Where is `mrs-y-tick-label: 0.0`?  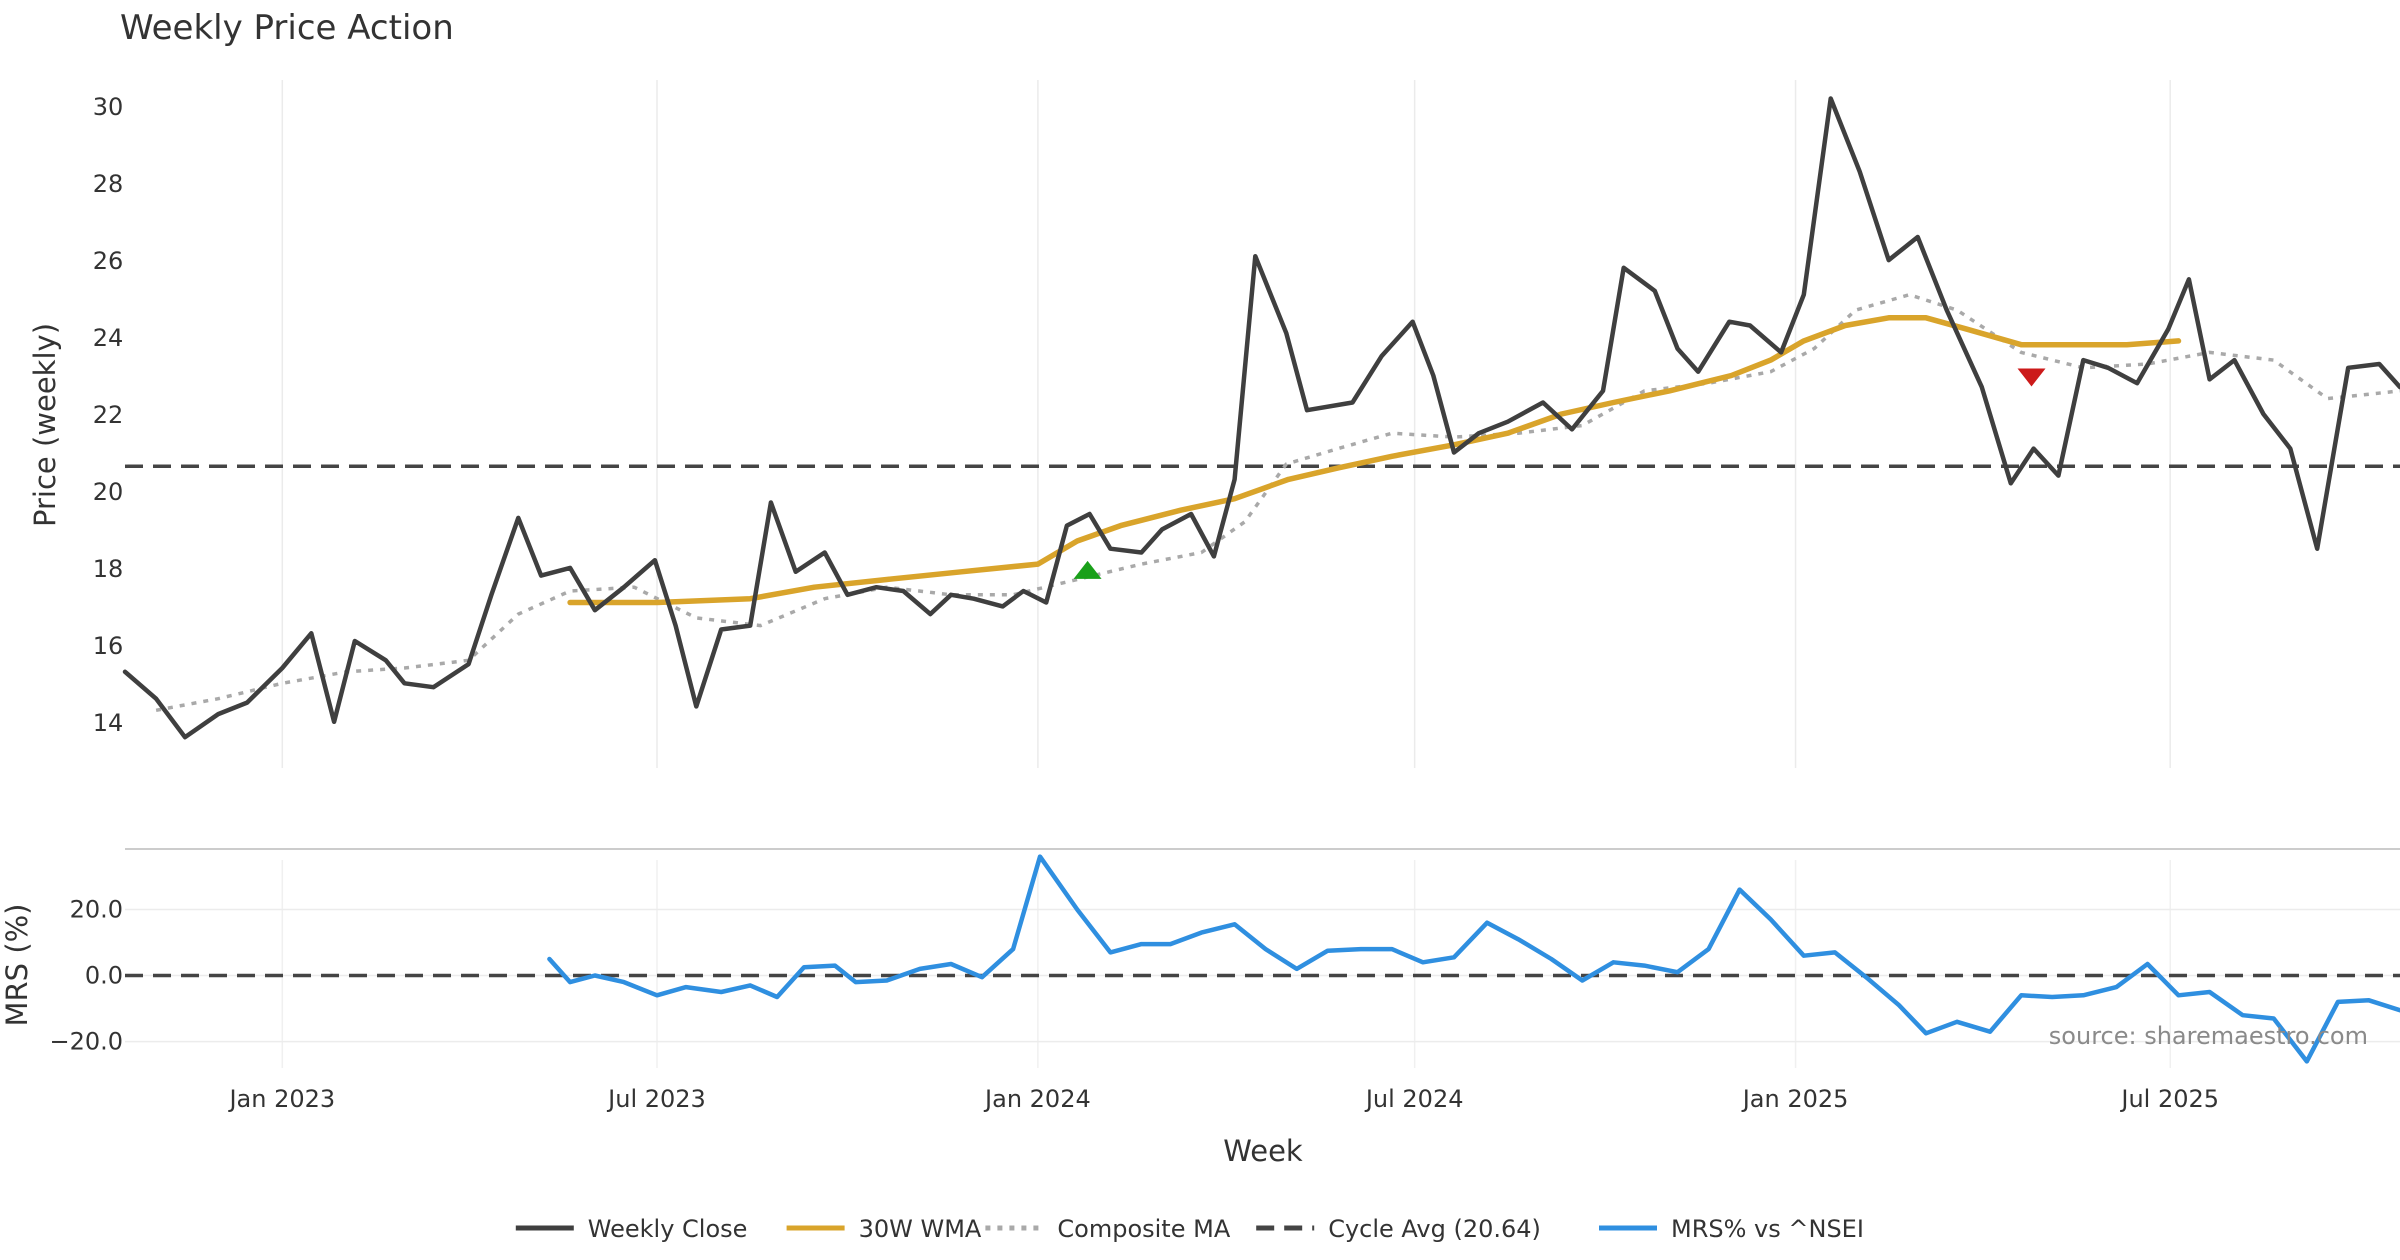
mrs-y-tick-label: 0.0 is located at coordinates (104, 976).